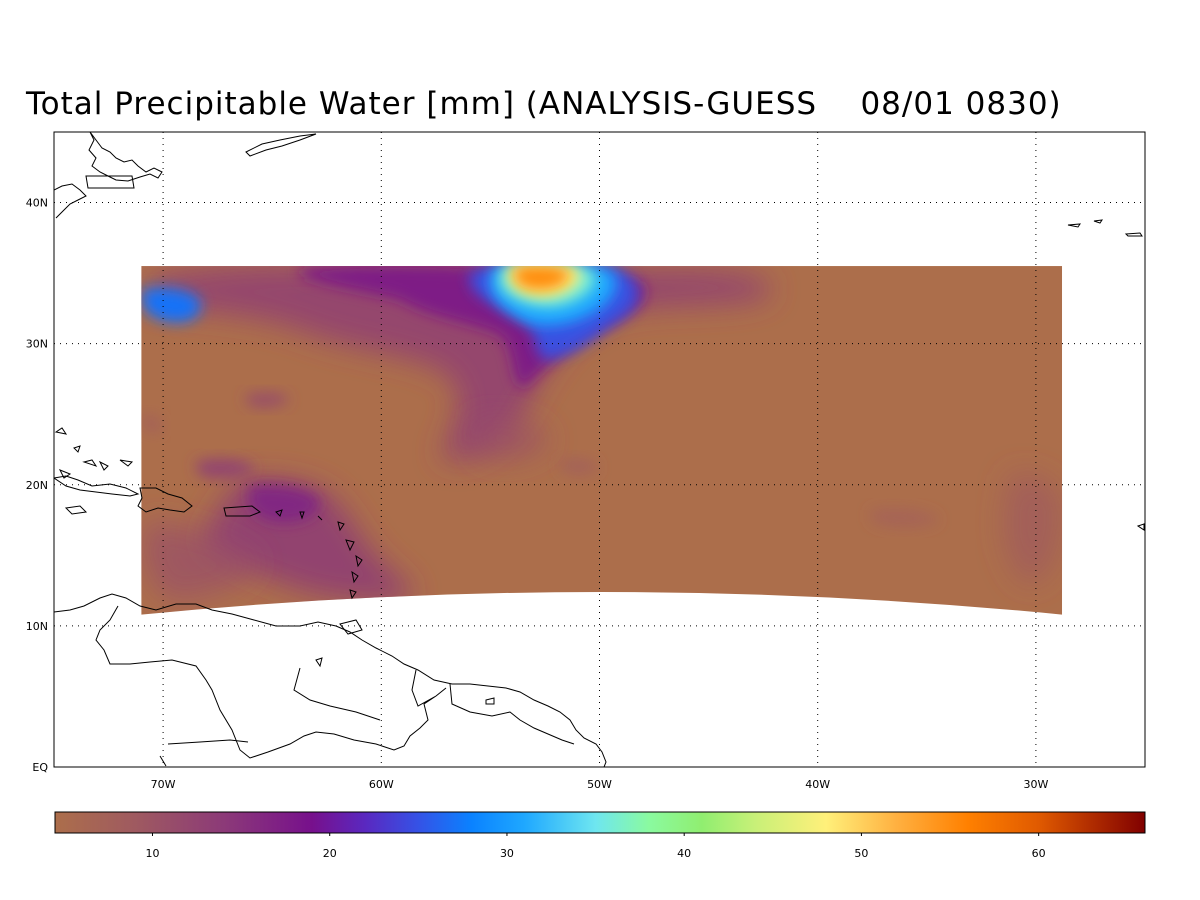  What do you see at coordinates (163, 784) in the screenshot?
I see `longitude-tick-label: 70W` at bounding box center [163, 784].